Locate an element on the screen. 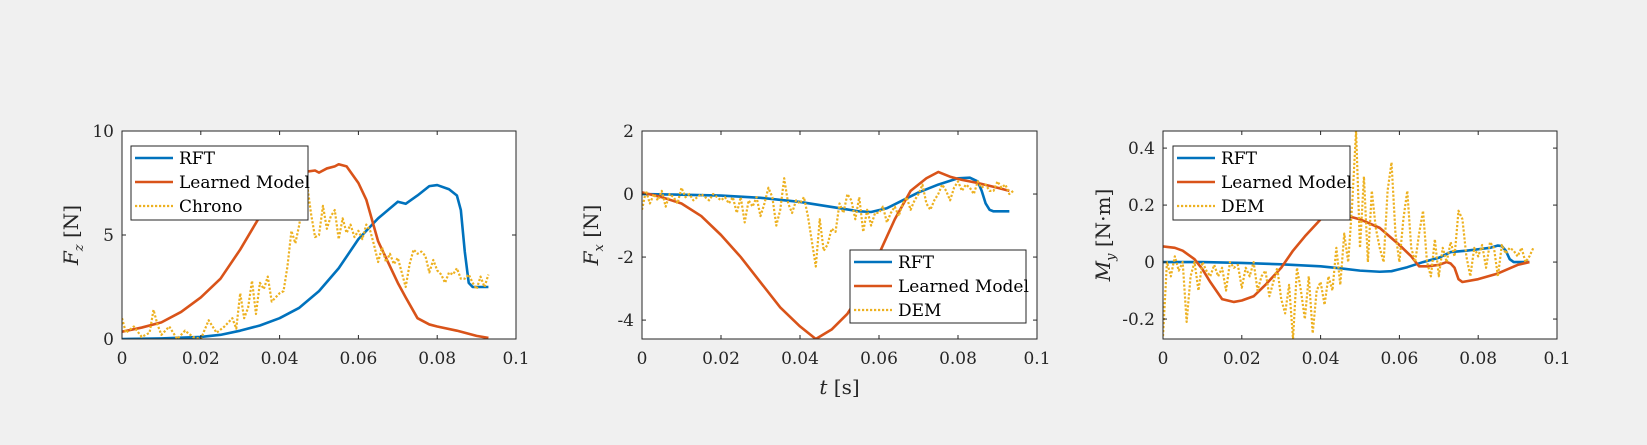 This screenshot has height=445, width=1647. x-axis-label-unit: [s] is located at coordinates (843, 387).